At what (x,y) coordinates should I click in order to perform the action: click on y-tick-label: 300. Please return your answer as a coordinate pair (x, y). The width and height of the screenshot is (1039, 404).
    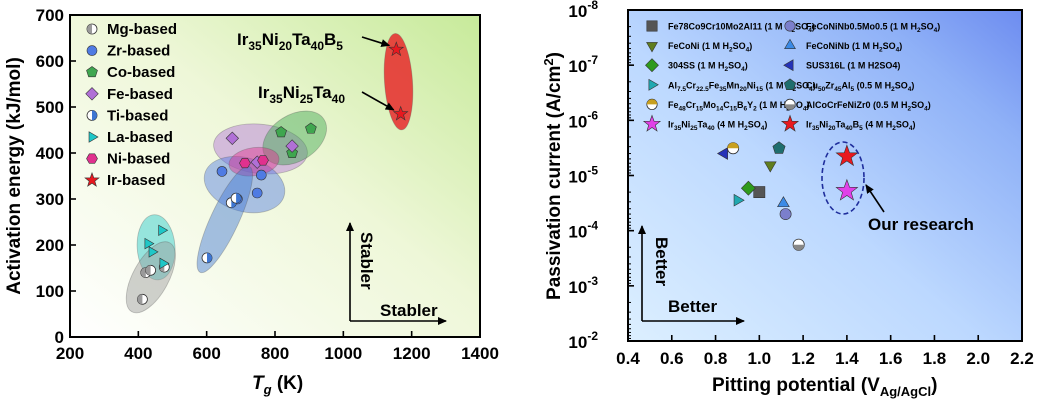
    Looking at the image, I should click on (50, 199).